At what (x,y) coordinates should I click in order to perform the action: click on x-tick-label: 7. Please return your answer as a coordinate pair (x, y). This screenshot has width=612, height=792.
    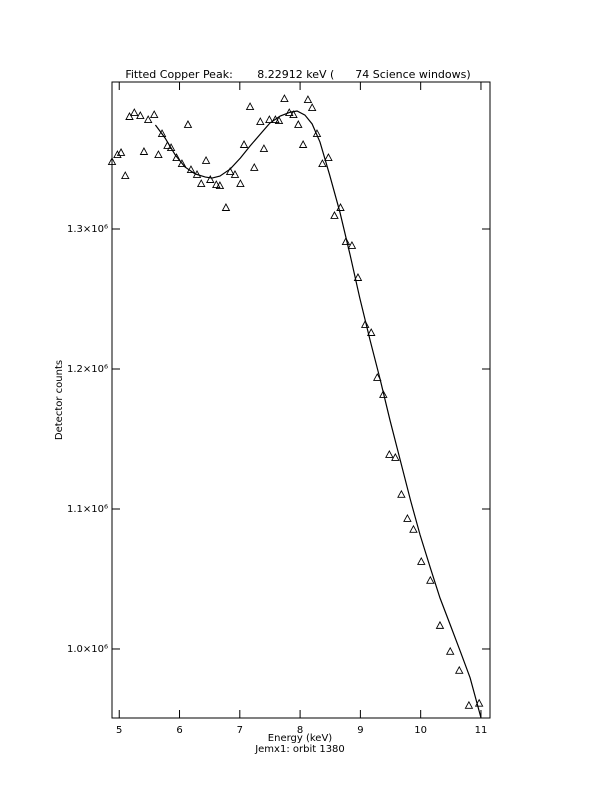
    Looking at the image, I should click on (240, 730).